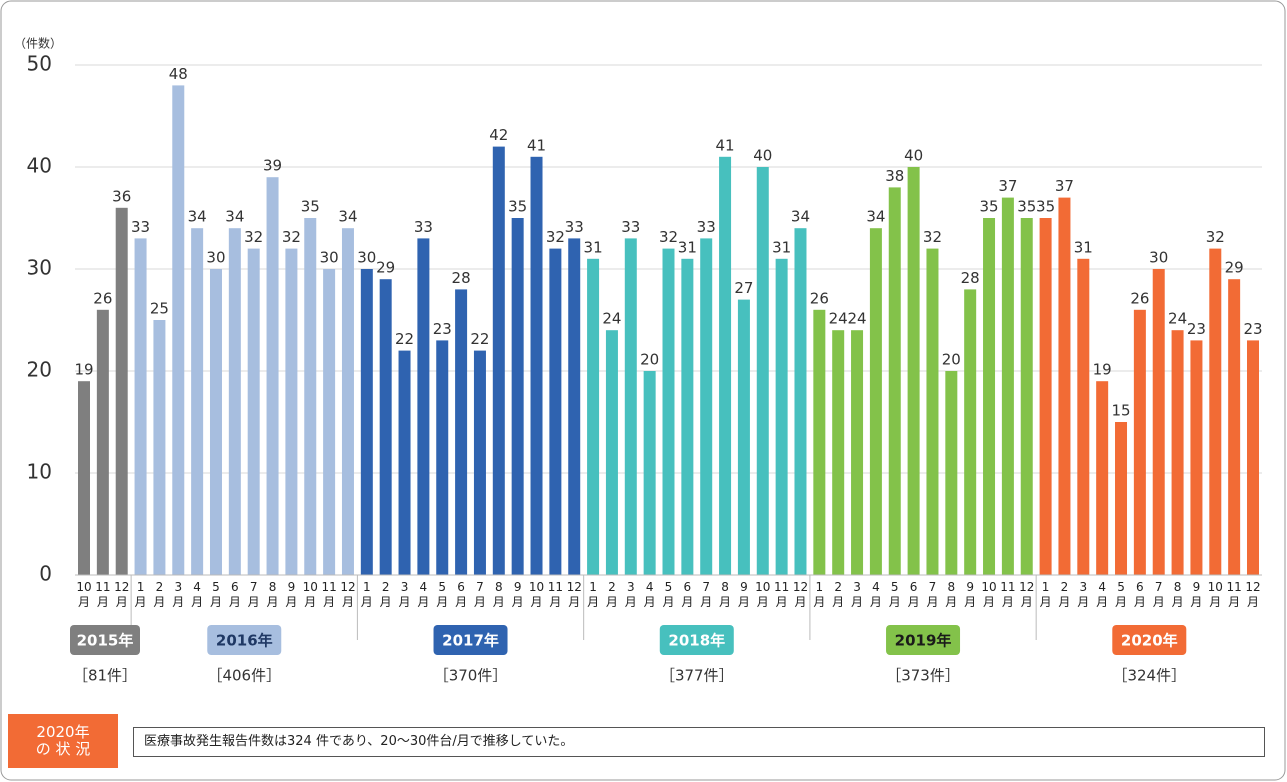 The width and height of the screenshot is (1287, 782). What do you see at coordinates (63, 732) in the screenshot?
I see `note-heading-line: 2020年` at bounding box center [63, 732].